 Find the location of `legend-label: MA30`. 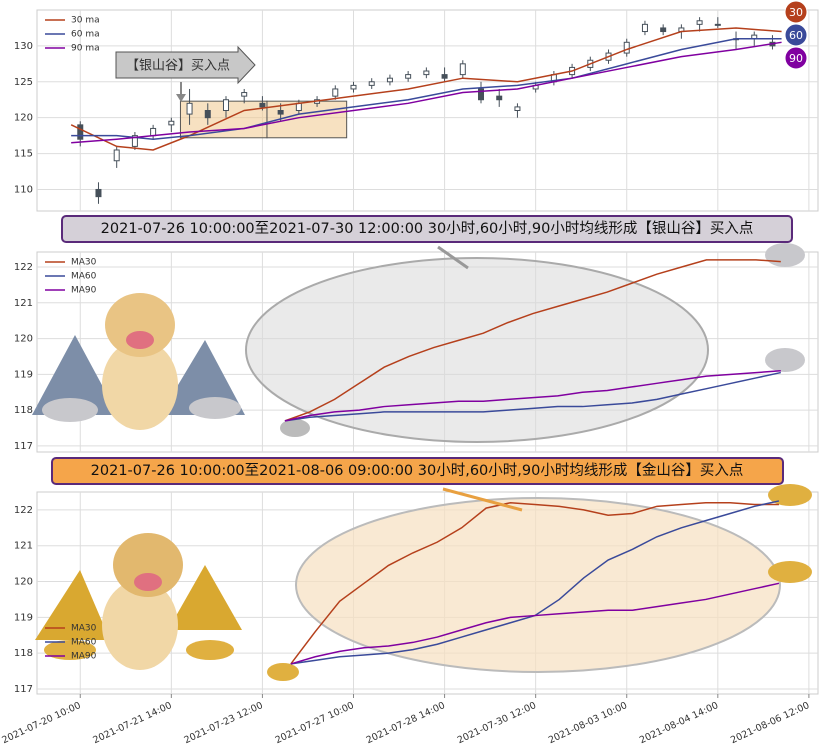

legend-label: MA30 is located at coordinates (84, 263).